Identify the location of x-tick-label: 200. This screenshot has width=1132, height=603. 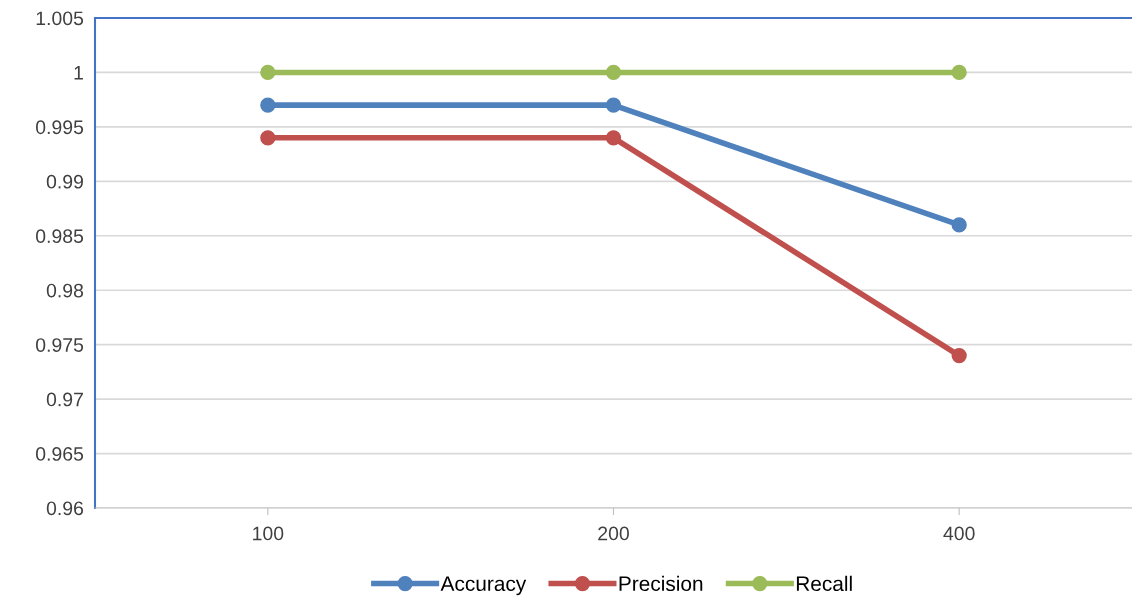
(613, 533).